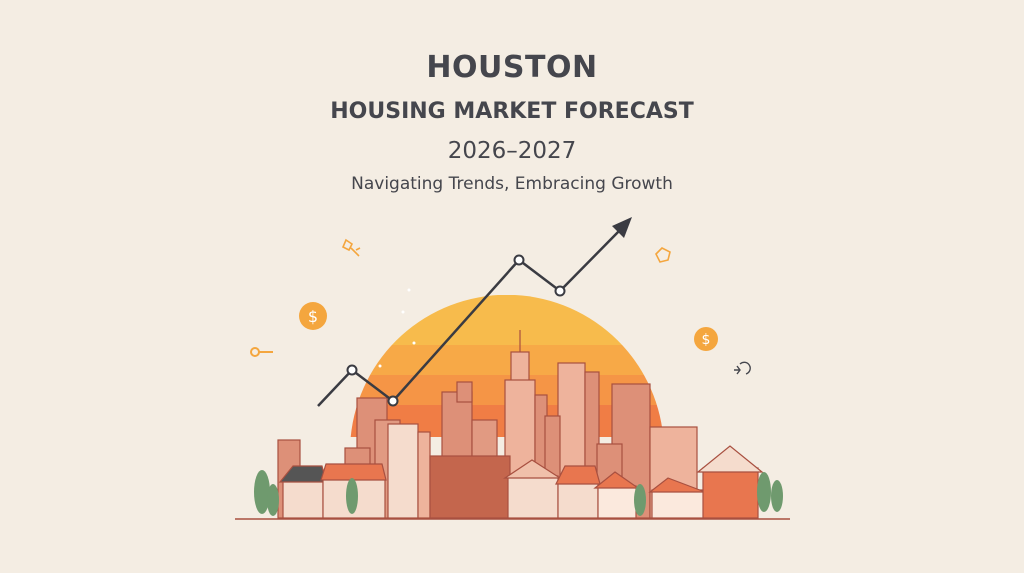 Image resolution: width=1024 pixels, height=573 pixels. Describe the element at coordinates (742, 368) in the screenshot. I see `magnet-icon` at that location.